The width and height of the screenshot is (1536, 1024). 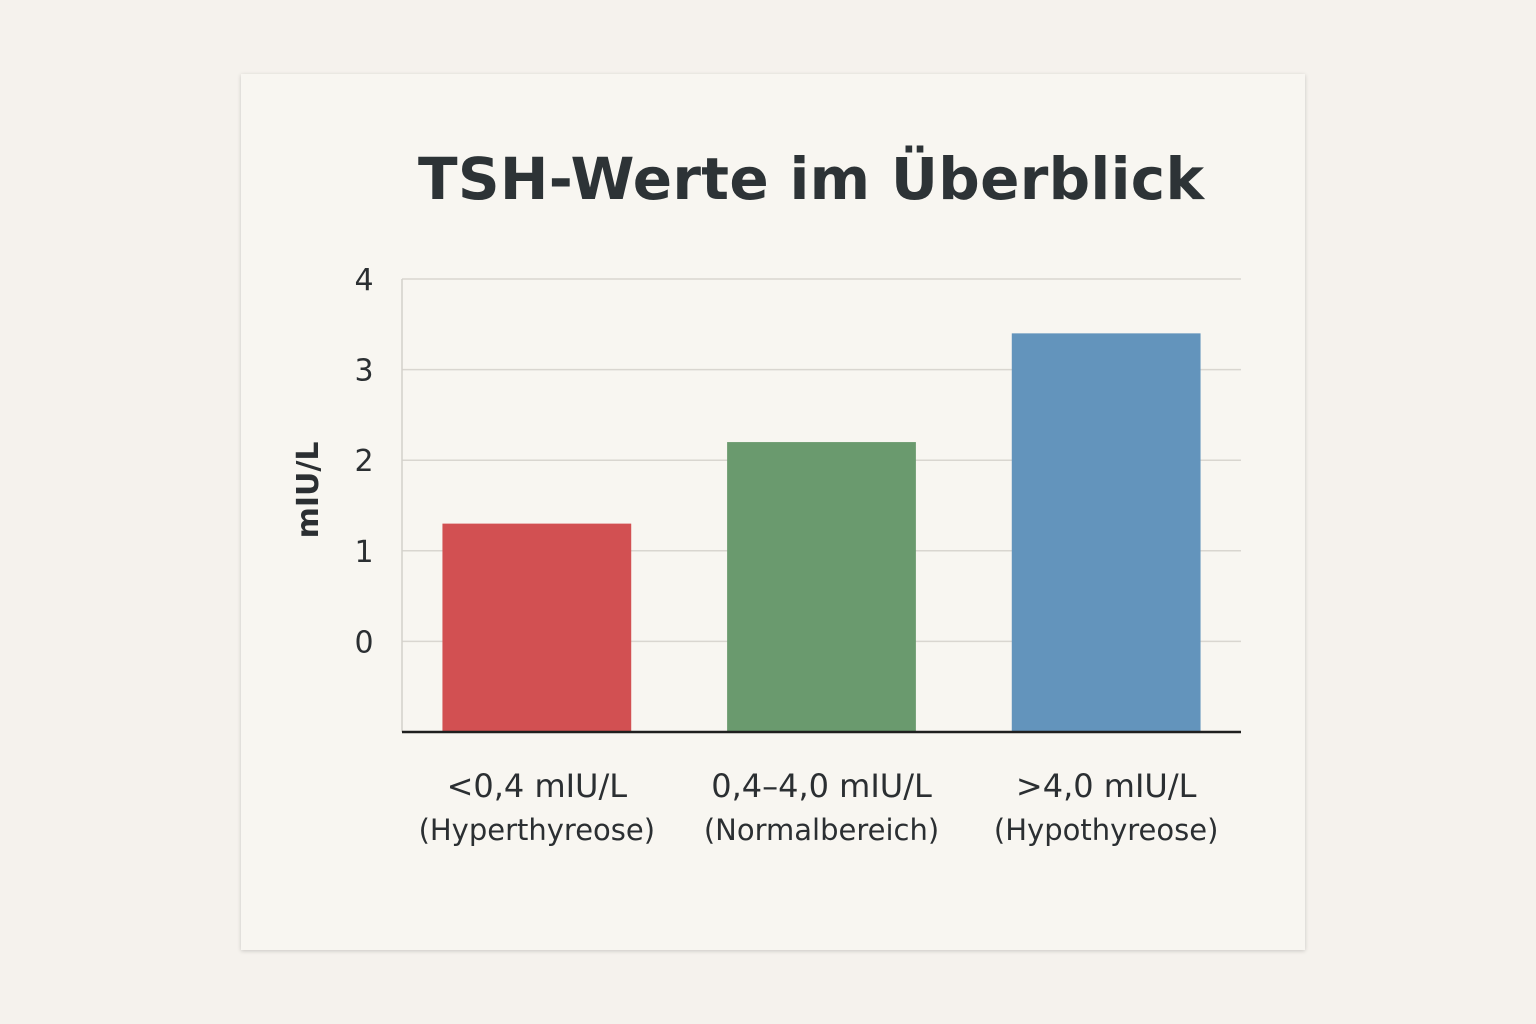 I want to click on y-tick-label: 3, so click(x=363, y=371).